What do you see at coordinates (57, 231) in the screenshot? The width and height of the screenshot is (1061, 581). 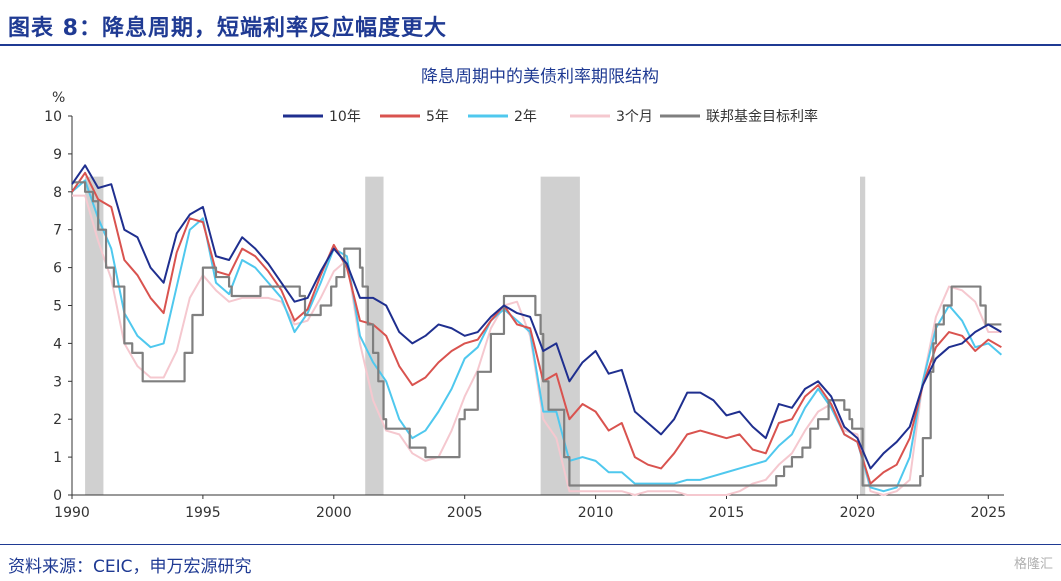 I see `y-tick-label: 7` at bounding box center [57, 231].